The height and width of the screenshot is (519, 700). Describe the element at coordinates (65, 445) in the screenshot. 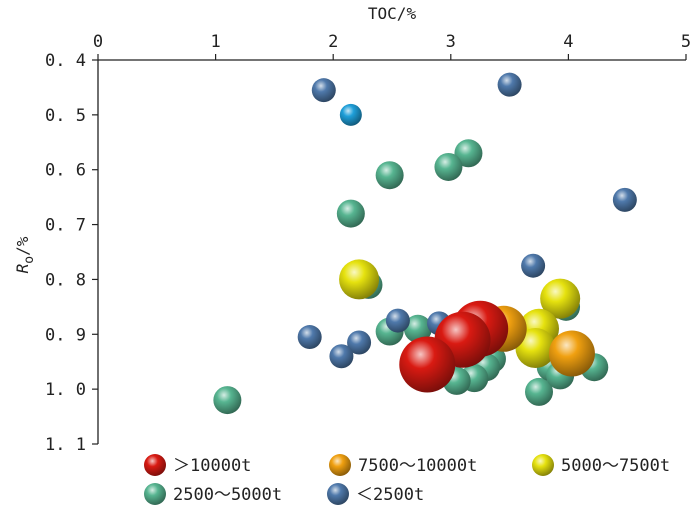

I see `y-tick-label: 1. 1` at that location.